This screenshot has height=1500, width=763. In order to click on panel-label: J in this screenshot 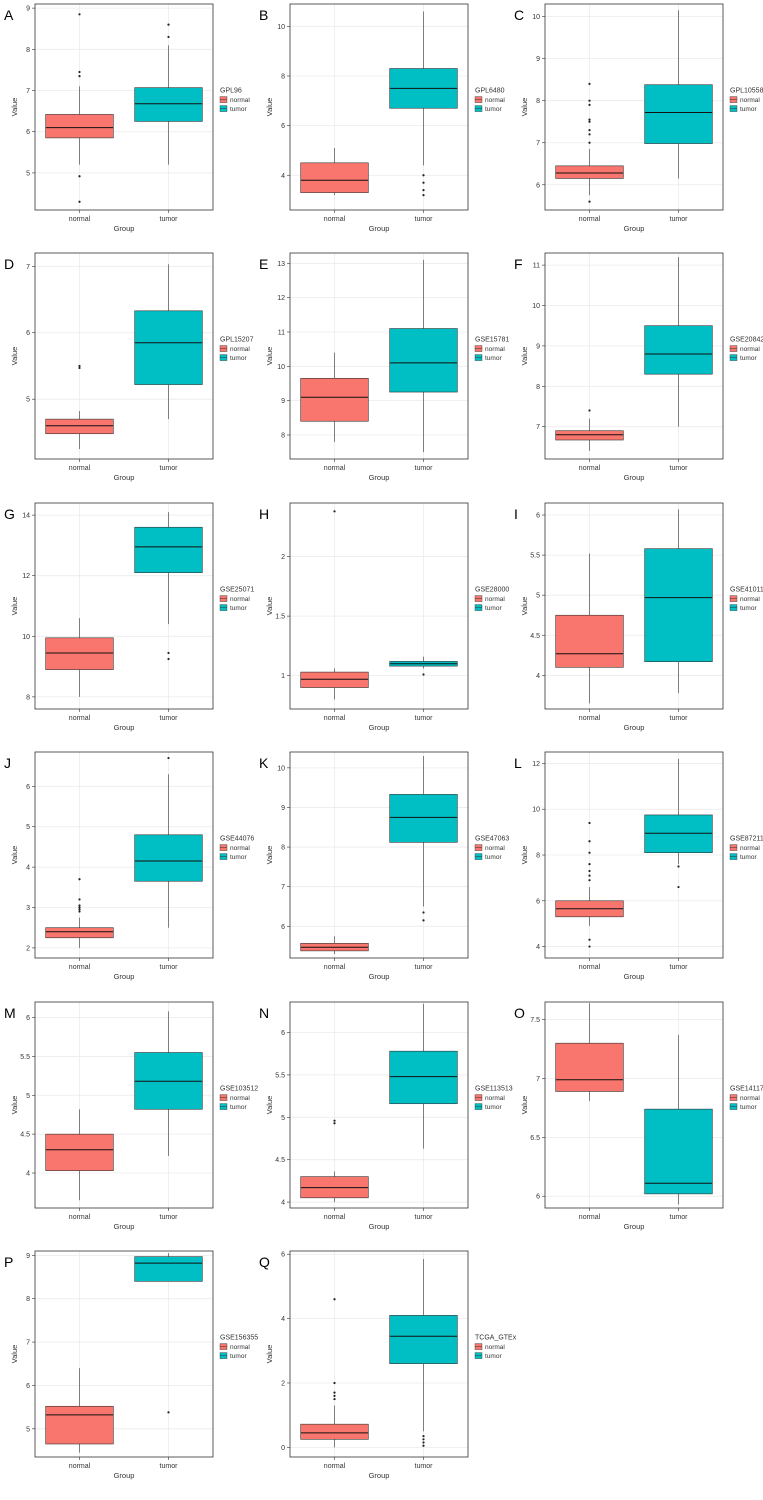, I will do `click(7, 763)`.